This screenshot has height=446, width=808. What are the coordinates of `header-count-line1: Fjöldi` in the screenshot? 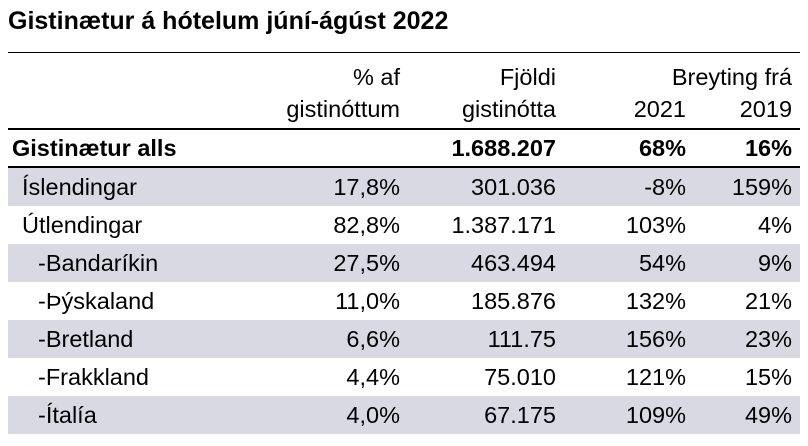 It's located at (486, 71).